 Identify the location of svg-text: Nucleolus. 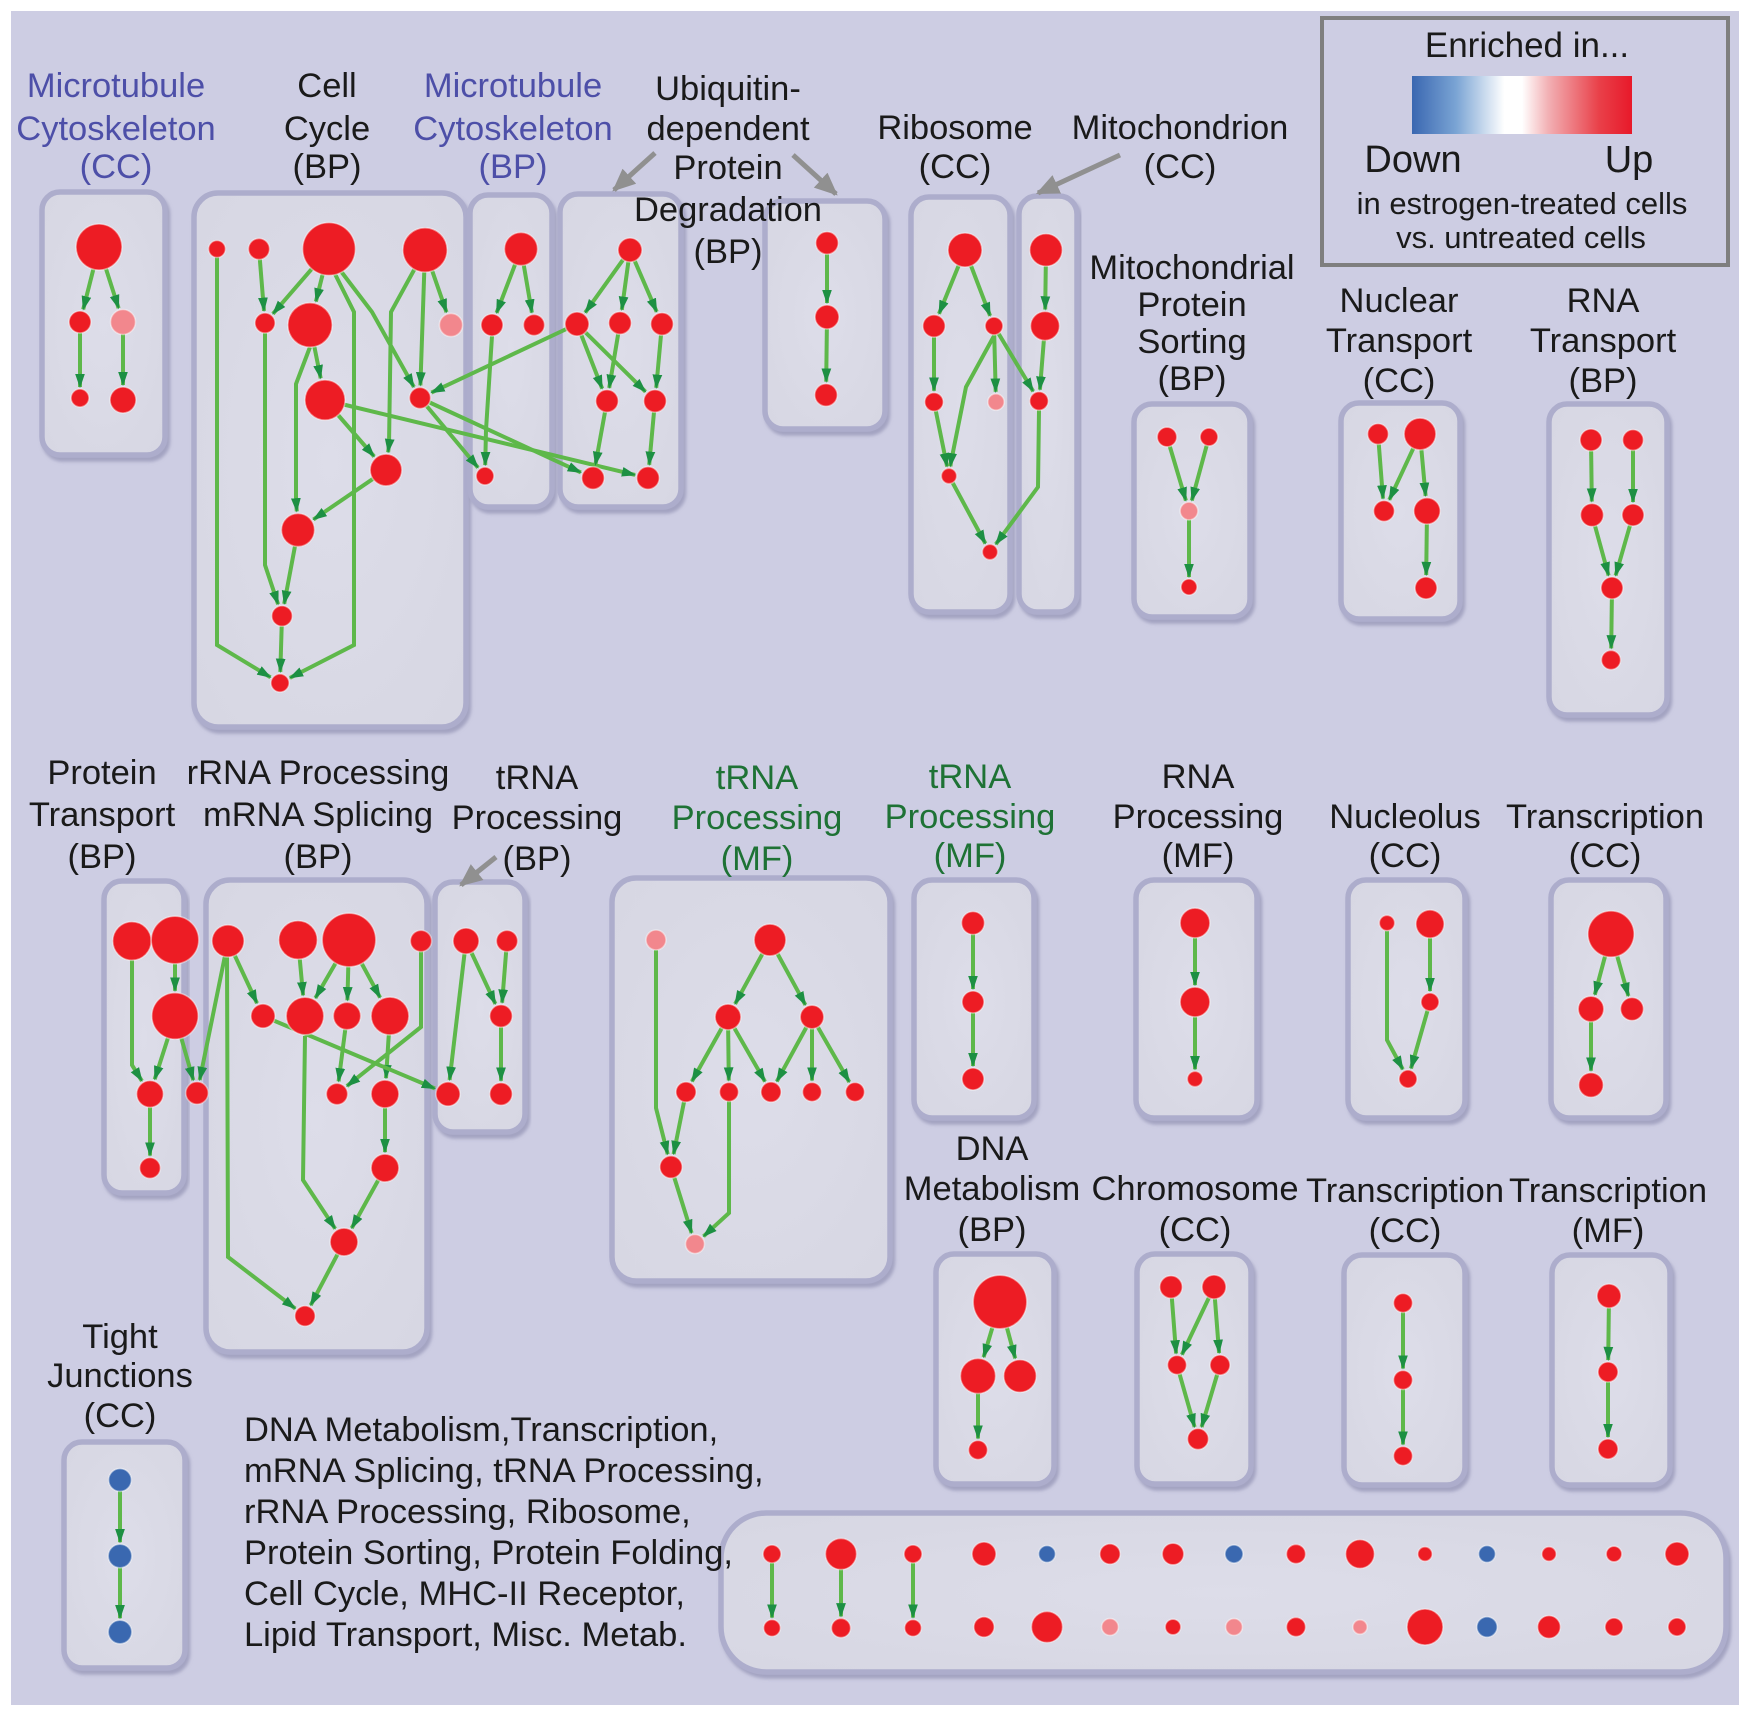
(1405, 817).